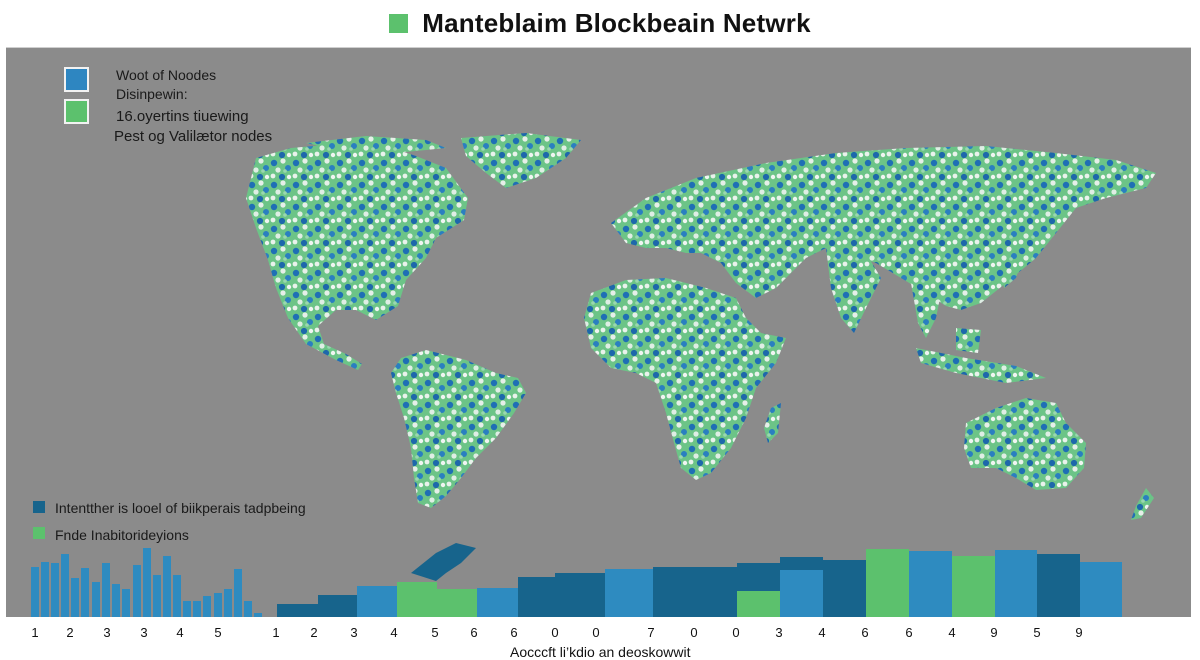 The width and height of the screenshot is (1200, 660). Describe the element at coordinates (616, 22) in the screenshot. I see `title-text: Manteblaim Blockbeain Netwrk` at that location.